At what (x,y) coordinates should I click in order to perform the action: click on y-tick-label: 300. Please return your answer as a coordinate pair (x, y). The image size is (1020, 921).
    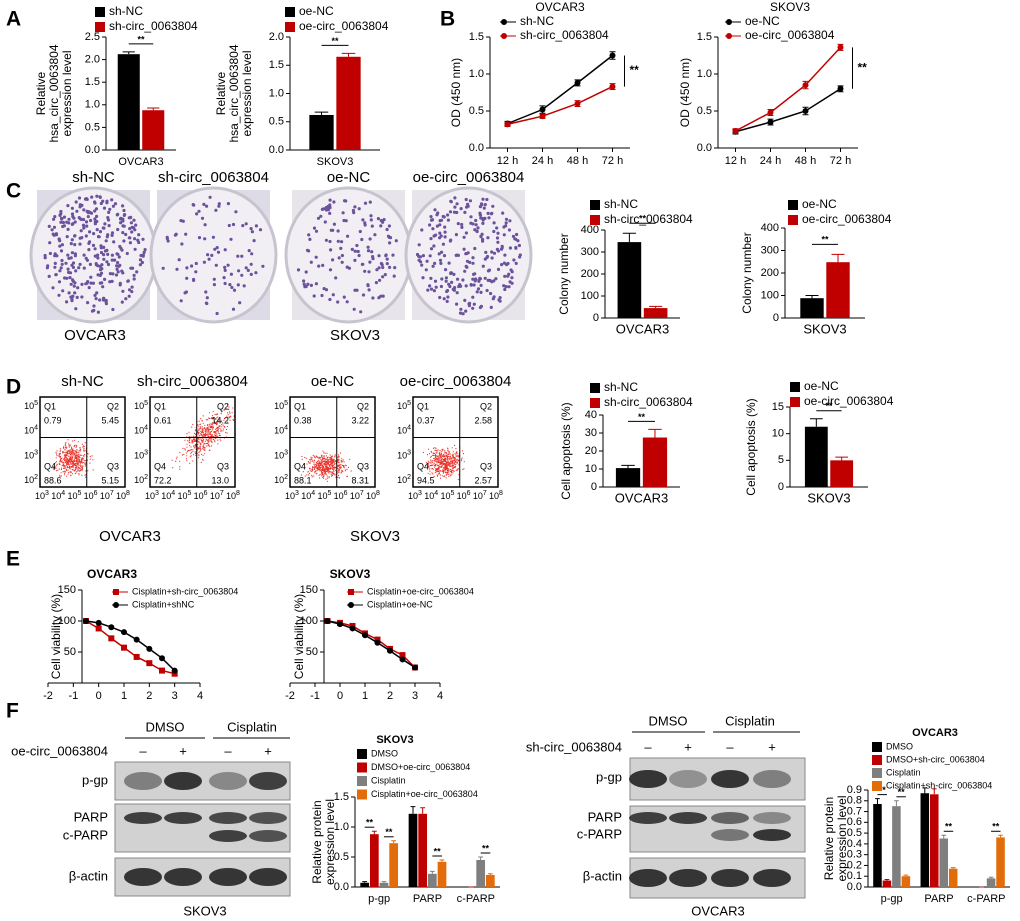
    Looking at the image, I should click on (770, 250).